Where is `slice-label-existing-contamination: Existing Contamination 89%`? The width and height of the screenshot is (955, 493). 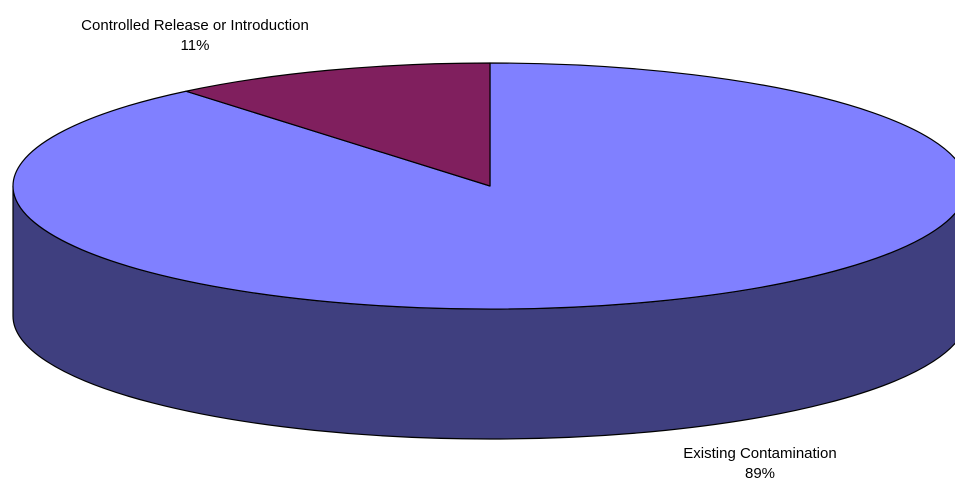
slice-label-existing-contamination: Existing Contamination 89% is located at coordinates (760, 464).